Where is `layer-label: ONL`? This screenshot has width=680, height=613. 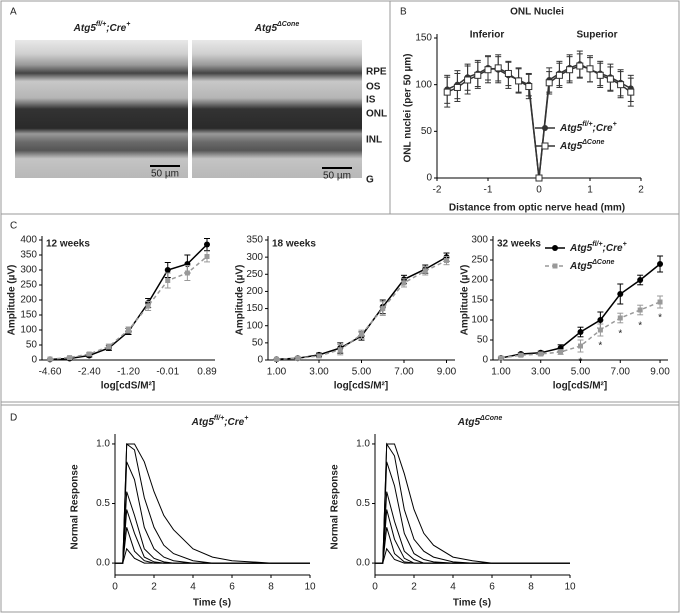 layer-label: ONL is located at coordinates (376, 114).